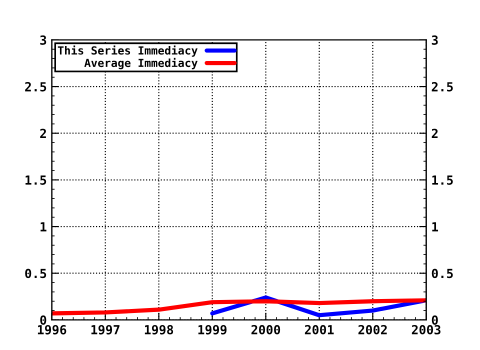  I want to click on y-tick-label: 3, so click(43, 40).